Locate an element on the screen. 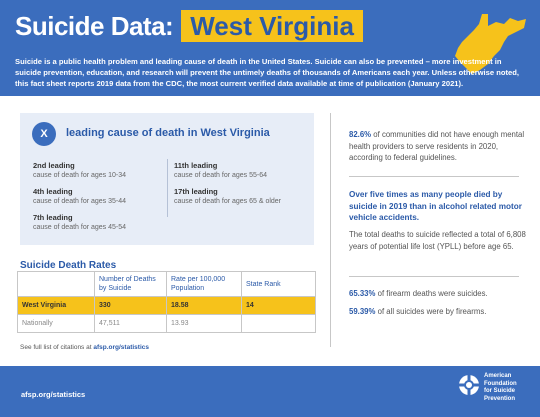 This screenshot has height=417, width=540. rank-label: 4th leading is located at coordinates (53, 191).